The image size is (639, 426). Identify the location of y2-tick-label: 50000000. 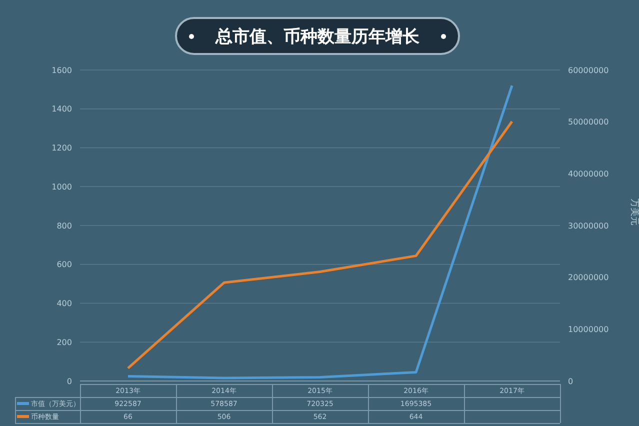
(588, 122).